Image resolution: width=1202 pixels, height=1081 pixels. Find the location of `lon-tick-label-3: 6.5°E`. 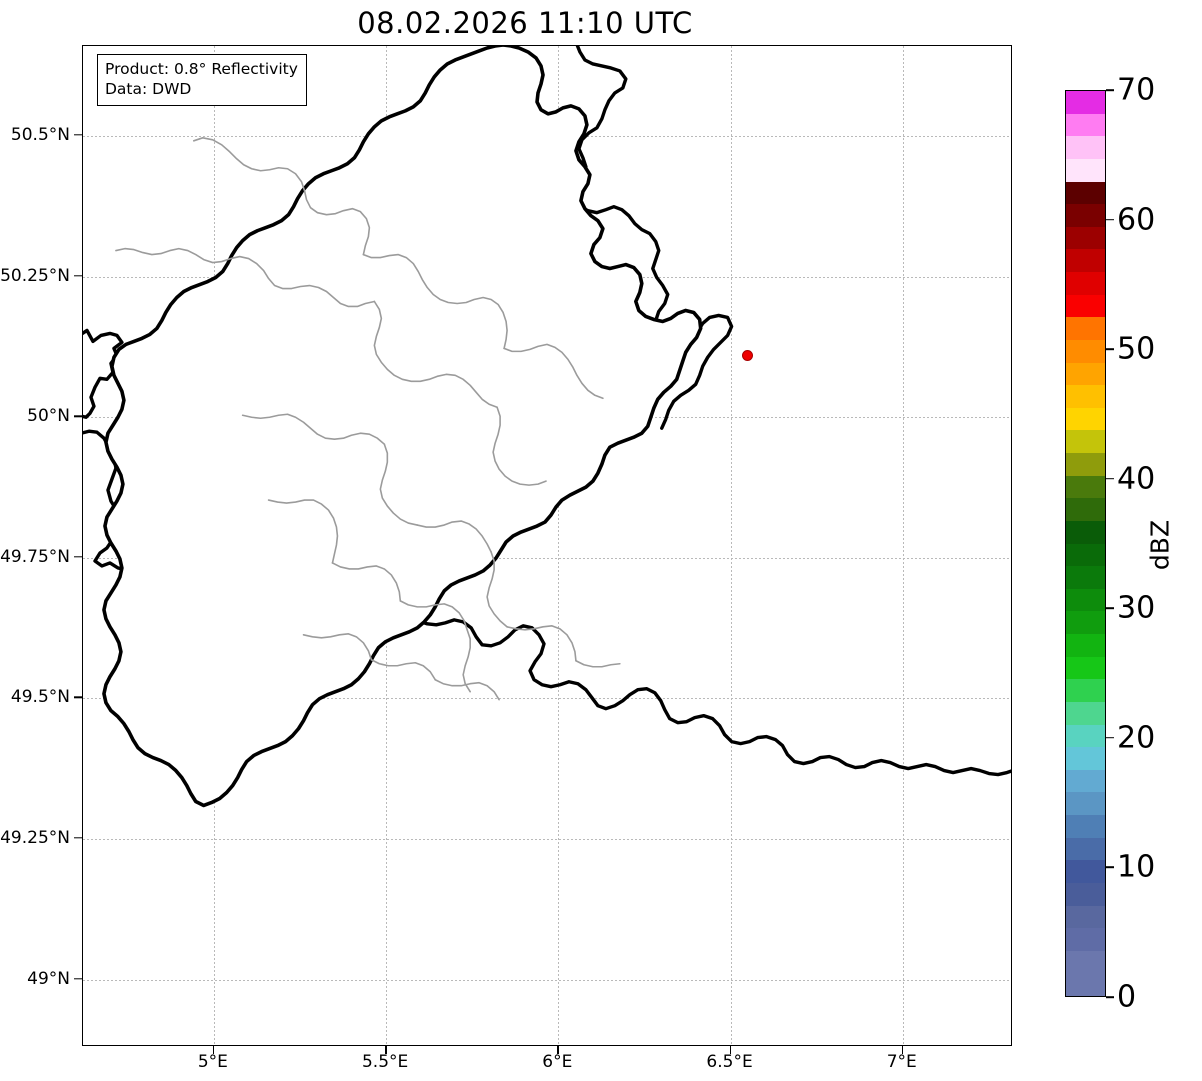

lon-tick-label-3: 6.5°E is located at coordinates (729, 1062).